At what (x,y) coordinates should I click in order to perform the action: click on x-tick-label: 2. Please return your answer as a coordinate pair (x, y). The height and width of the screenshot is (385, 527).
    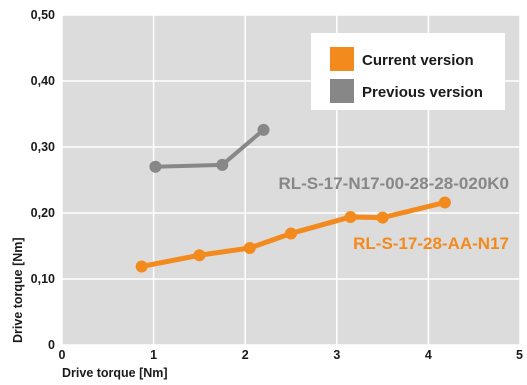
    Looking at the image, I should click on (245, 355).